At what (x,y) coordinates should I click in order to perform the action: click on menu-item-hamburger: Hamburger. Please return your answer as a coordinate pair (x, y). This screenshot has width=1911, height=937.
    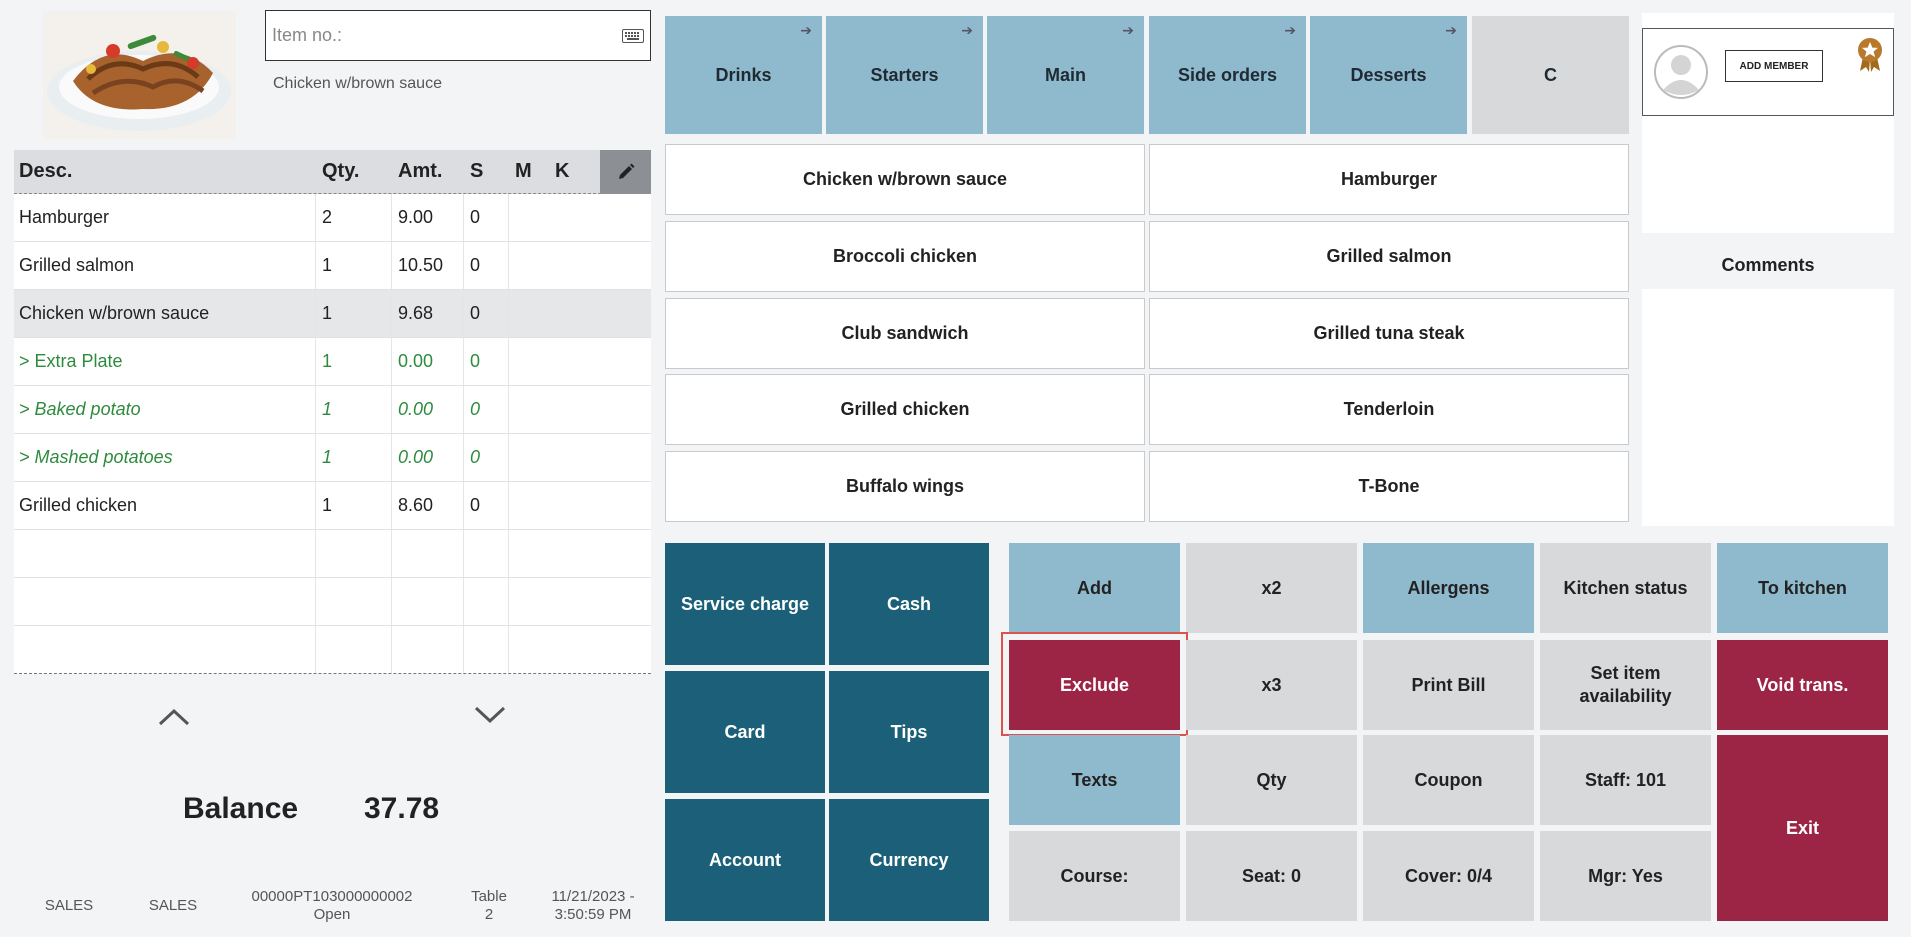
    Looking at the image, I should click on (1389, 179).